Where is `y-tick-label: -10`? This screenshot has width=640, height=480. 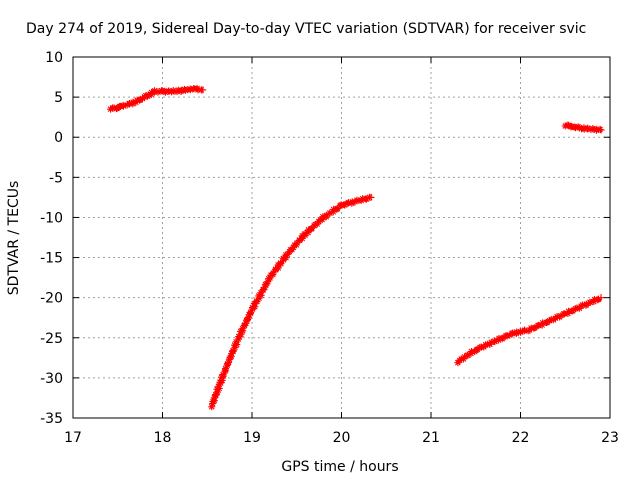 y-tick-label: -10 is located at coordinates (51, 218).